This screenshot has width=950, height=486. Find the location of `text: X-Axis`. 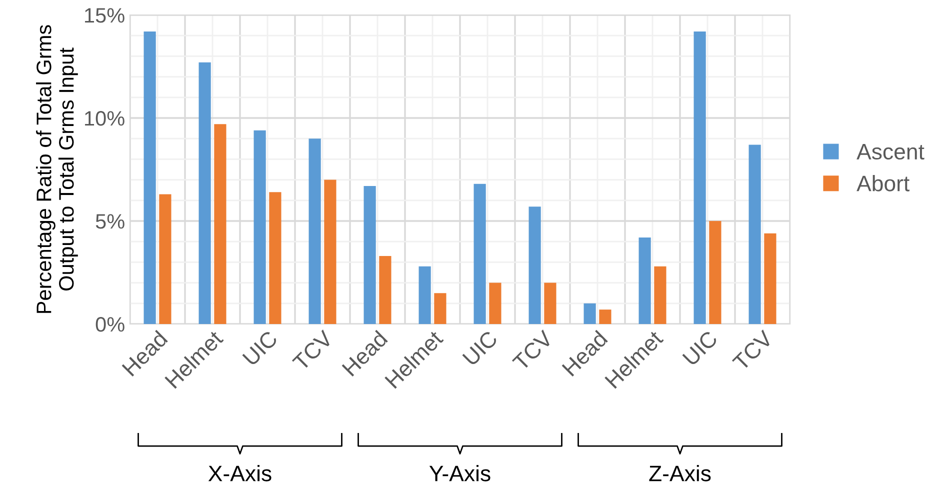

text: X-Axis is located at coordinates (240, 473).